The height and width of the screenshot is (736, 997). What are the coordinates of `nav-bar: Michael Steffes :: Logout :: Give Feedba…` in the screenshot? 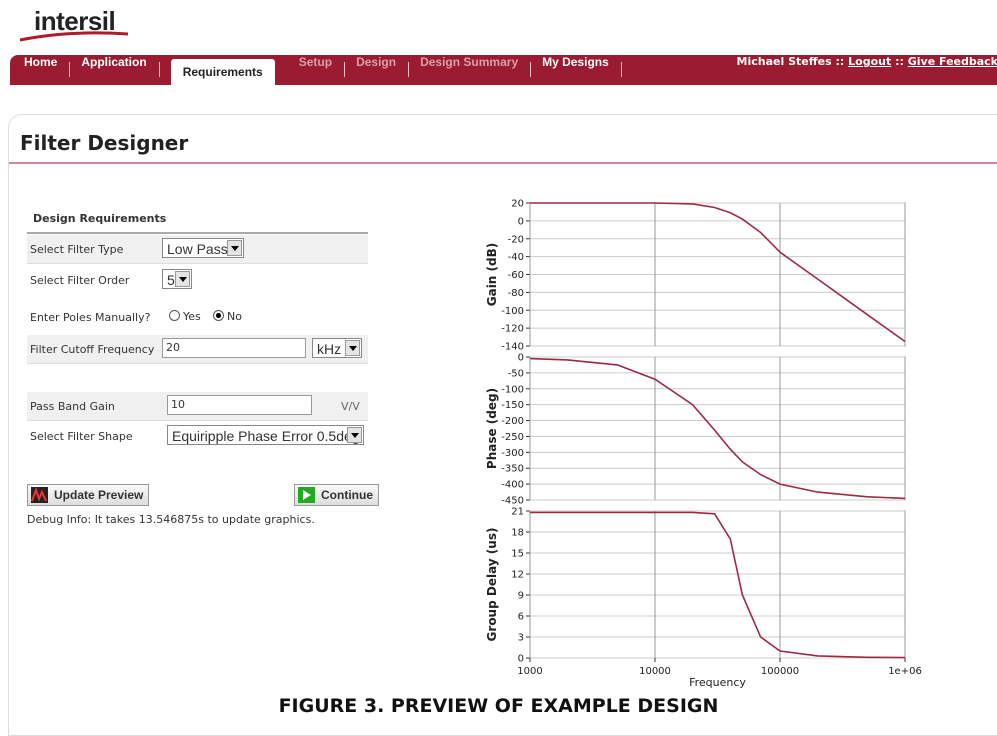 It's located at (503, 70).